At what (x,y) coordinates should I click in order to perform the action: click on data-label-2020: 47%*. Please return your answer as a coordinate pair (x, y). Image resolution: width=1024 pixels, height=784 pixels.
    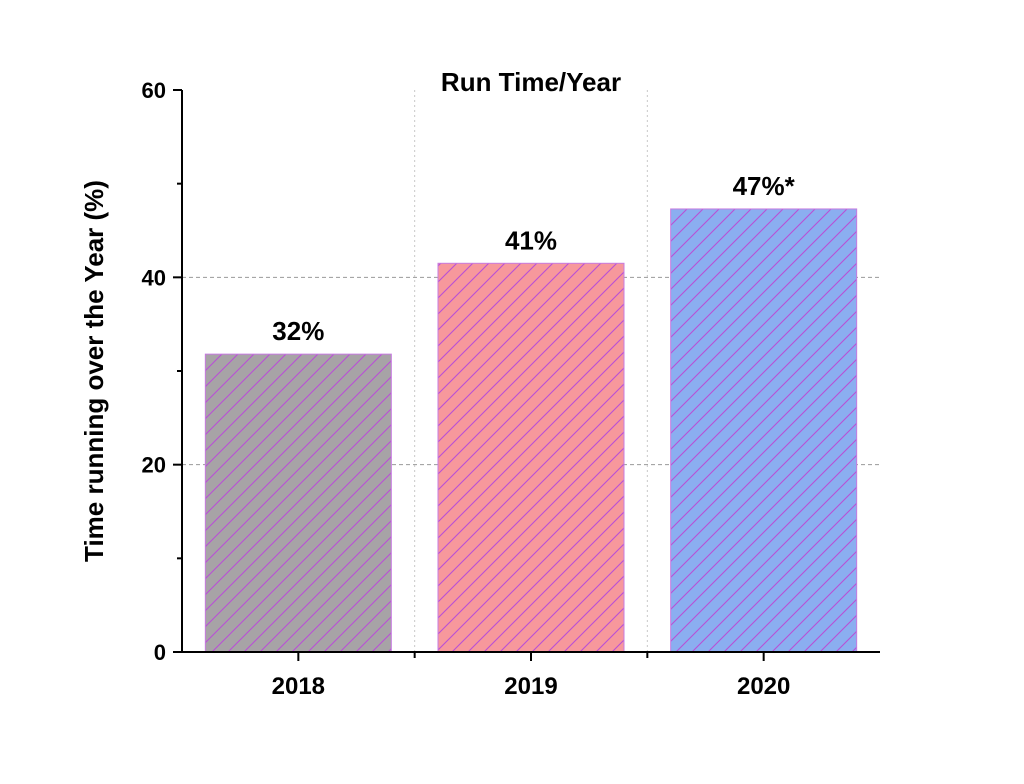
    Looking at the image, I should click on (764, 186).